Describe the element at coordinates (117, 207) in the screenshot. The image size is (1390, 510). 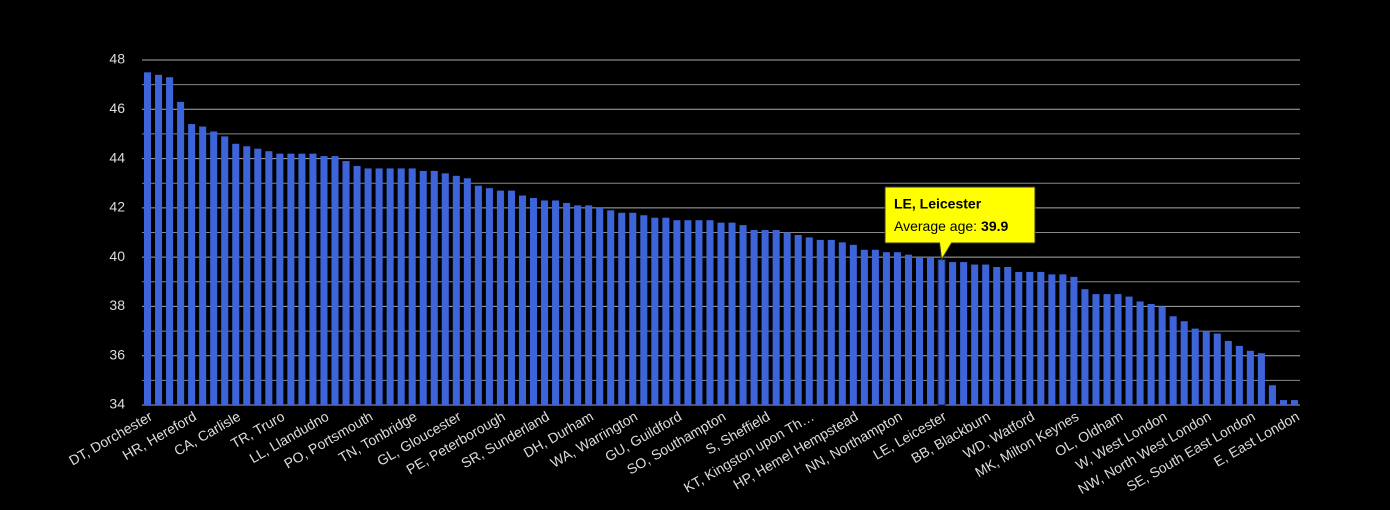
I see `y-tick-label: 42` at that location.